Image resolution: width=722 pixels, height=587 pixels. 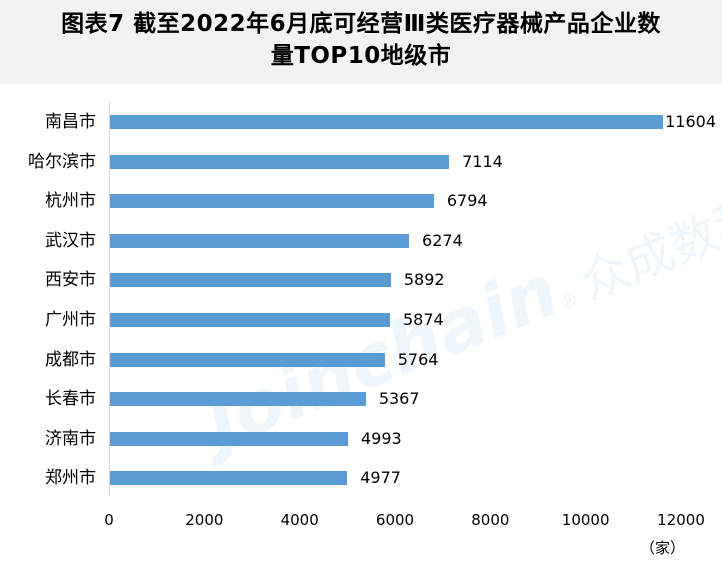 What do you see at coordinates (395, 520) in the screenshot?
I see `x-tick-label: 6000` at bounding box center [395, 520].